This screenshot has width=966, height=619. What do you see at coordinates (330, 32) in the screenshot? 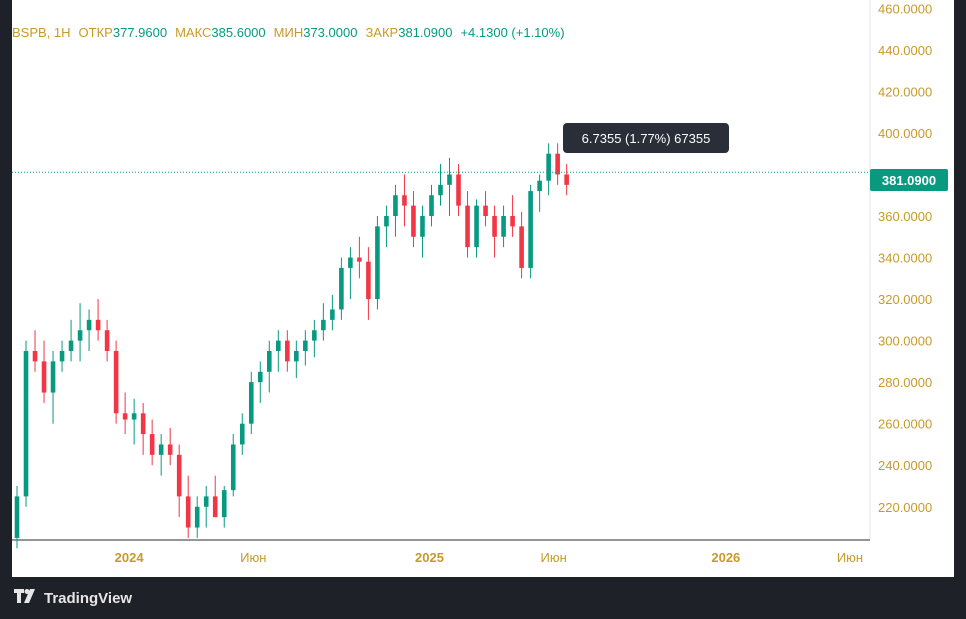
I see `low-value: 373.0000` at bounding box center [330, 32].